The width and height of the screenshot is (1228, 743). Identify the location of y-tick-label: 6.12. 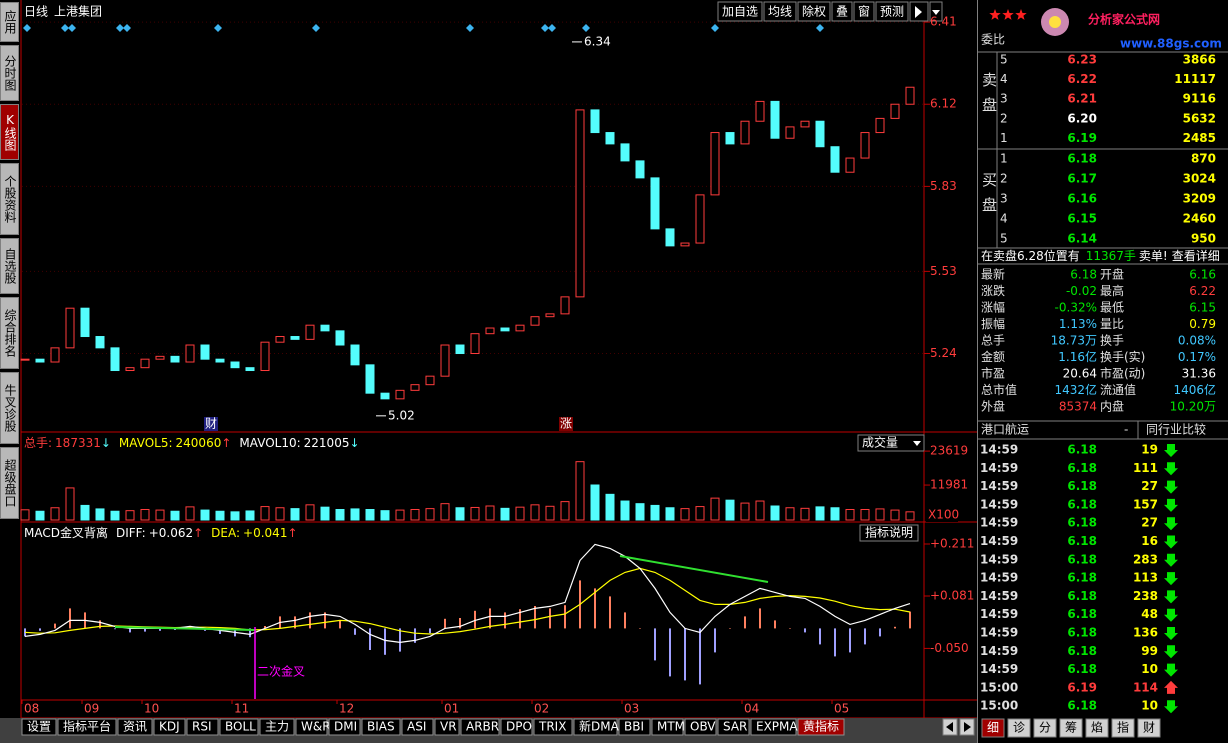
(943, 104).